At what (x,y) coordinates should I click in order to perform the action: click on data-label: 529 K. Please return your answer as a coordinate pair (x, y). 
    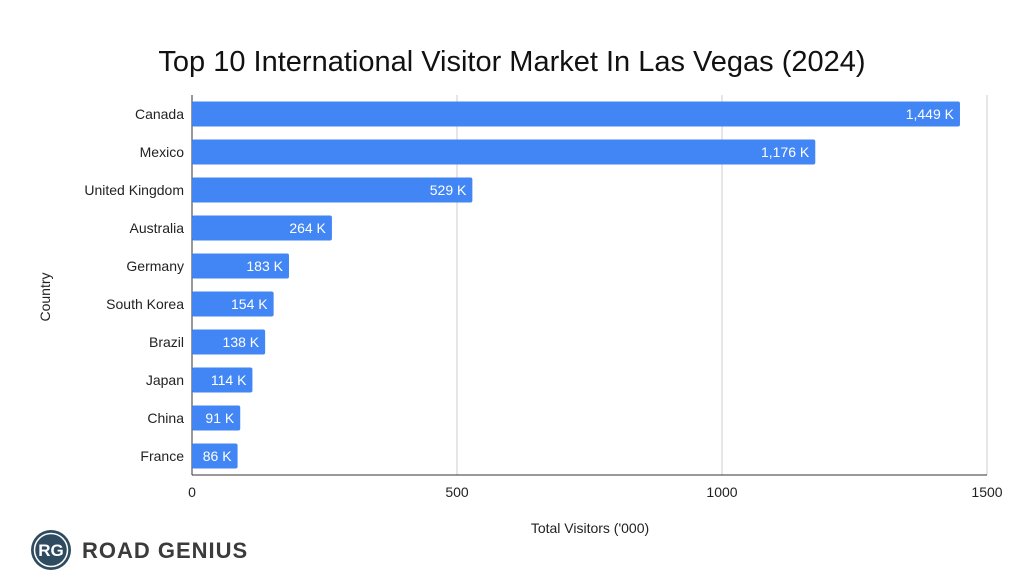
    Looking at the image, I should click on (448, 190).